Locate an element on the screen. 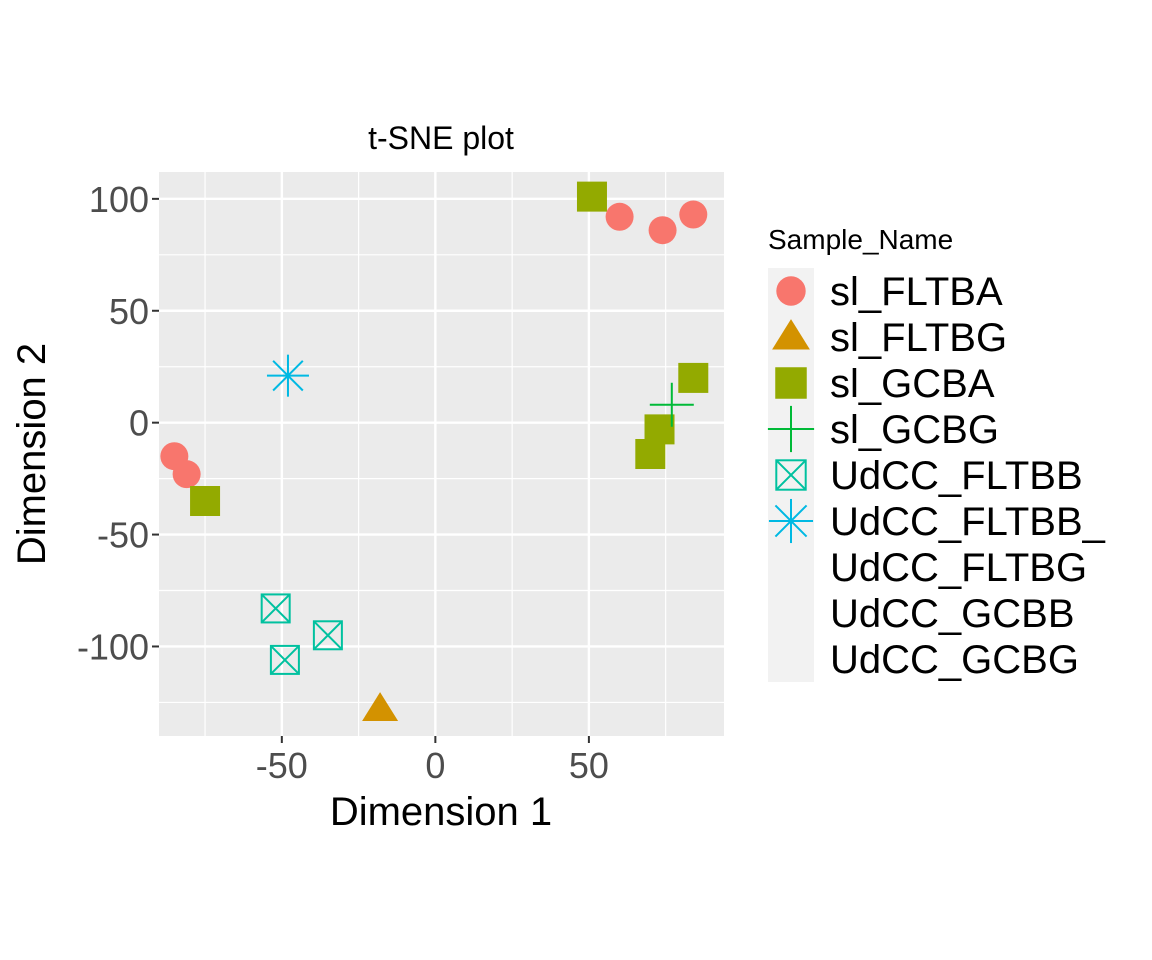 The width and height of the screenshot is (1152, 960). x-axis-ticks: -50 0 50 is located at coordinates (432, 761).